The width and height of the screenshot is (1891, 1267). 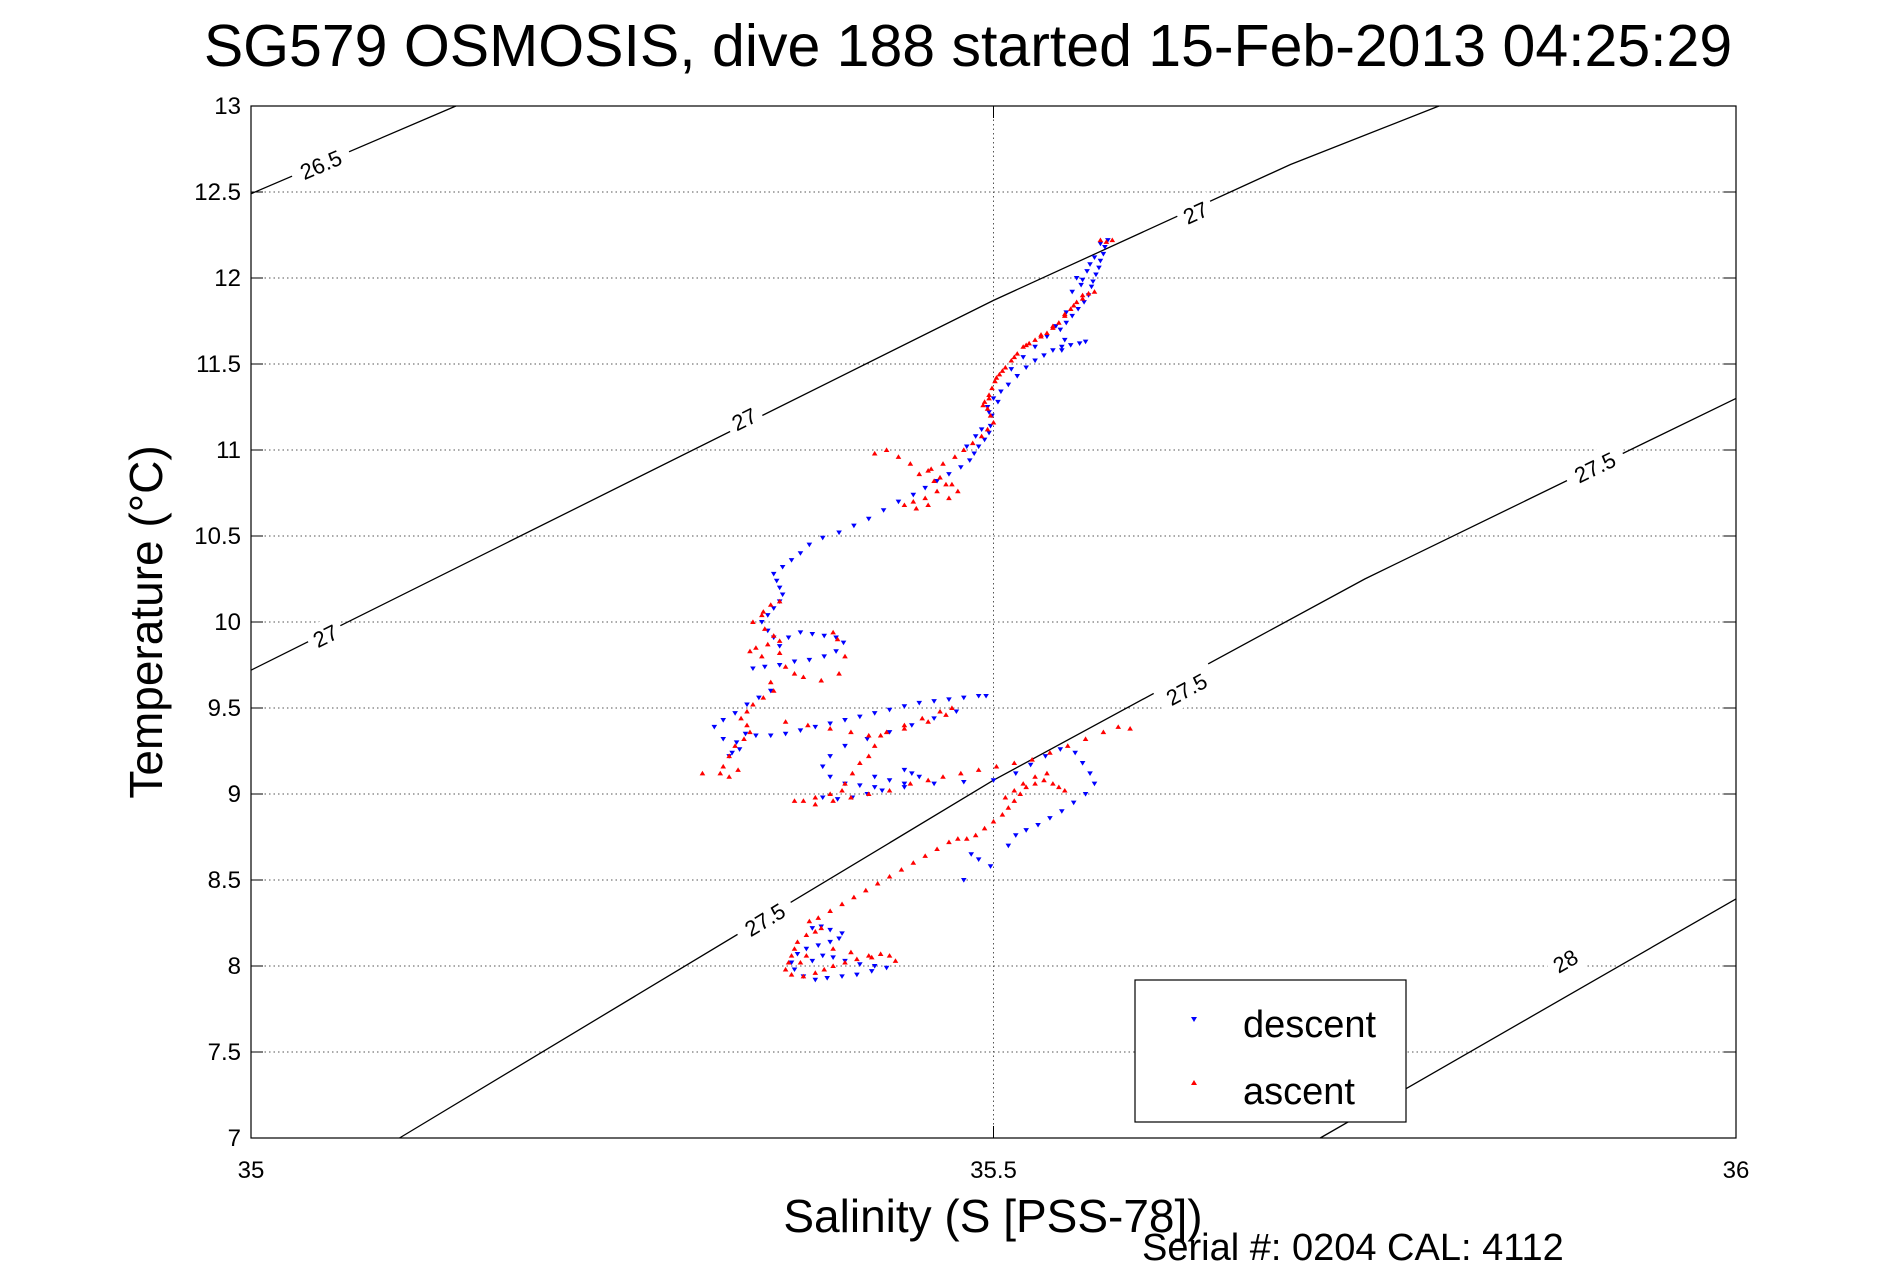 What do you see at coordinates (251, 1170) in the screenshot?
I see `x-tick-label: 35` at bounding box center [251, 1170].